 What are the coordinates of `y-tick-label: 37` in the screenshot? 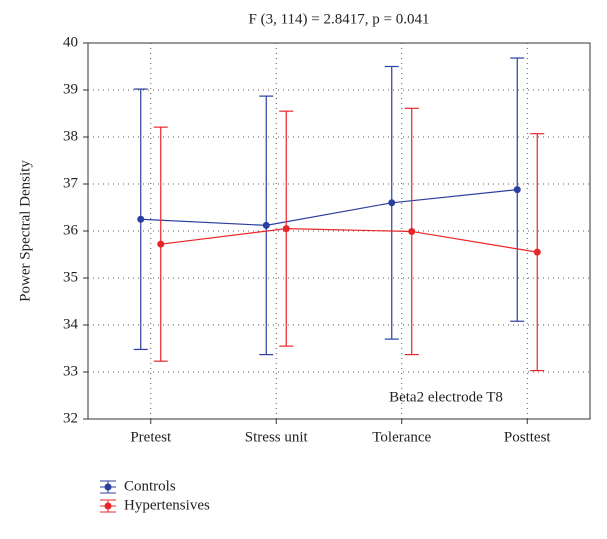 It's located at (71, 183).